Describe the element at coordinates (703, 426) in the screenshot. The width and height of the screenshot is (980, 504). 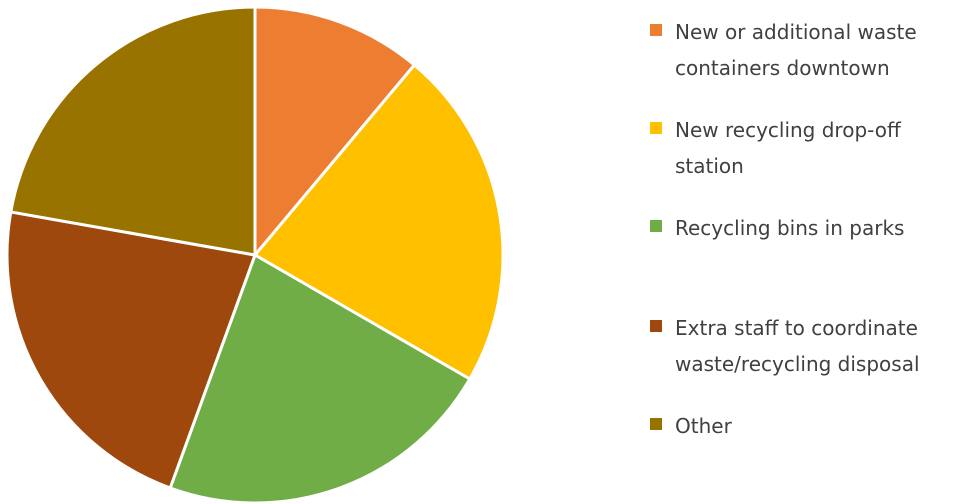
I see `legend-label: Other` at that location.